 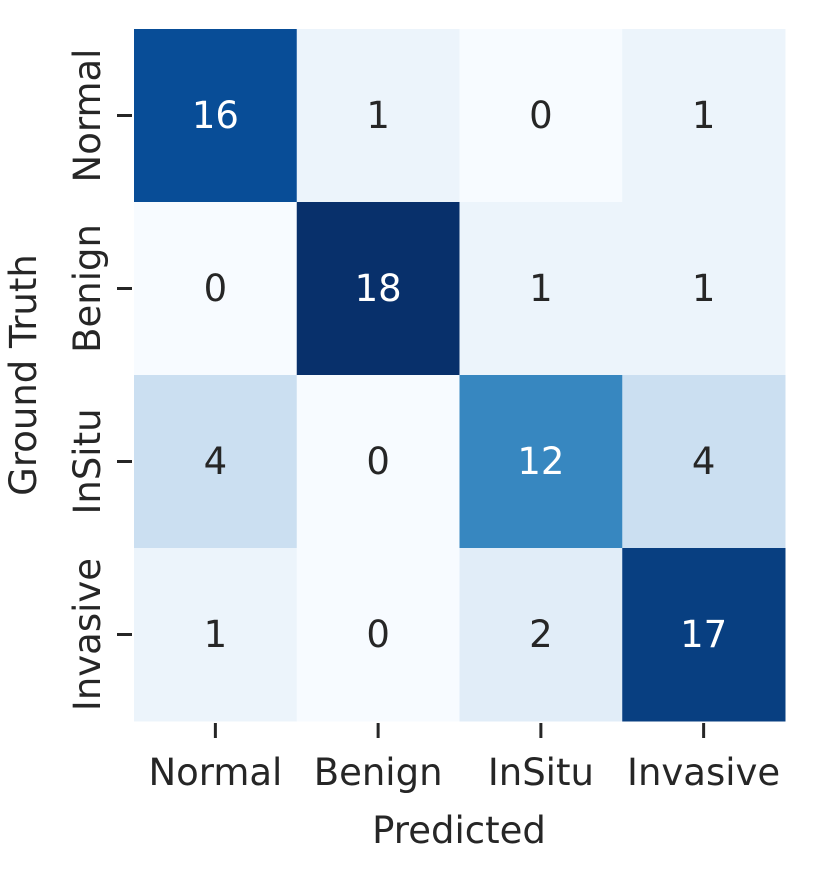 What do you see at coordinates (459, 830) in the screenshot?
I see `x-axis-label: Predicted` at bounding box center [459, 830].